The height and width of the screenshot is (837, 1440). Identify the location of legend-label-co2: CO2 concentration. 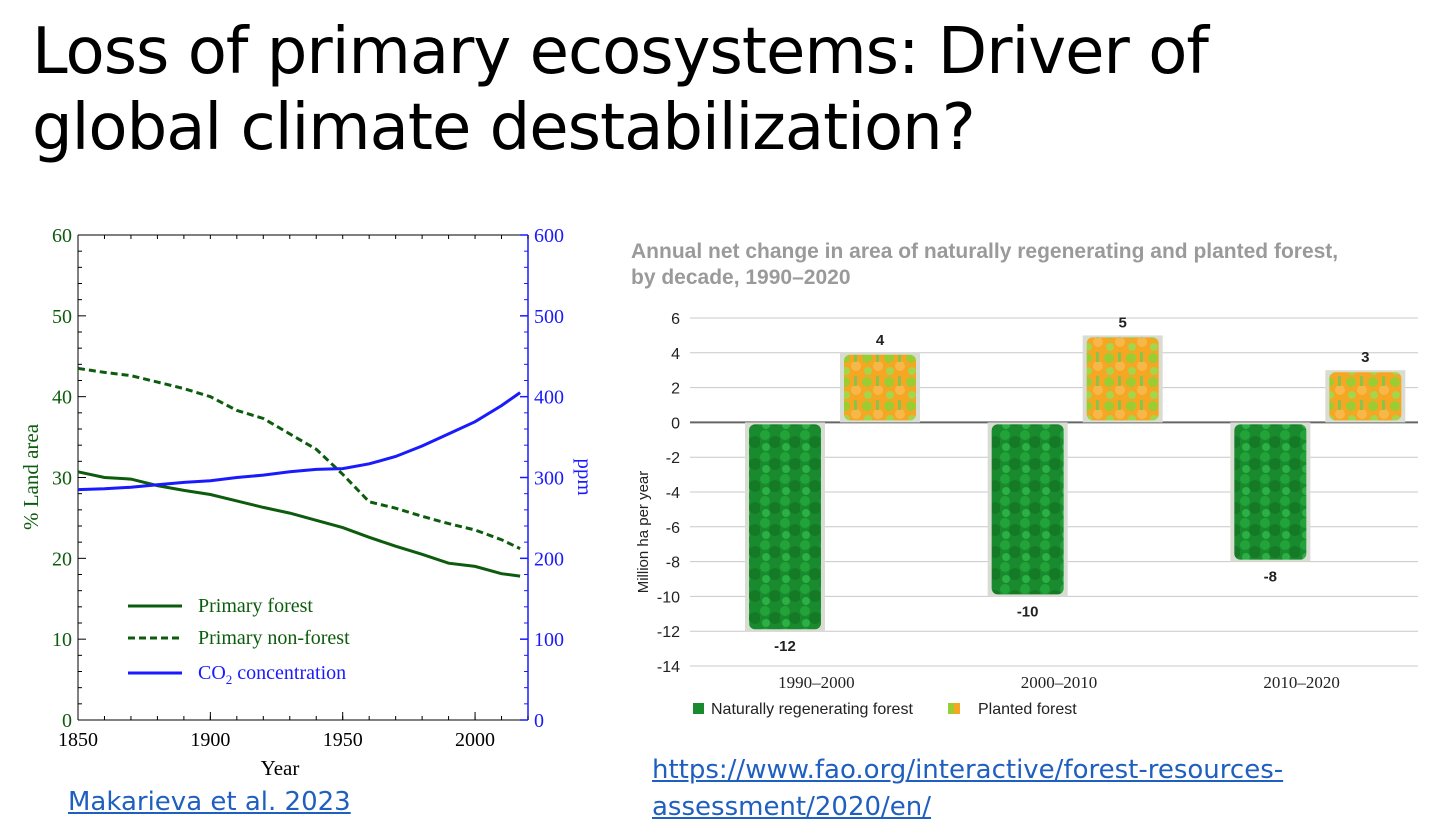
(272, 674).